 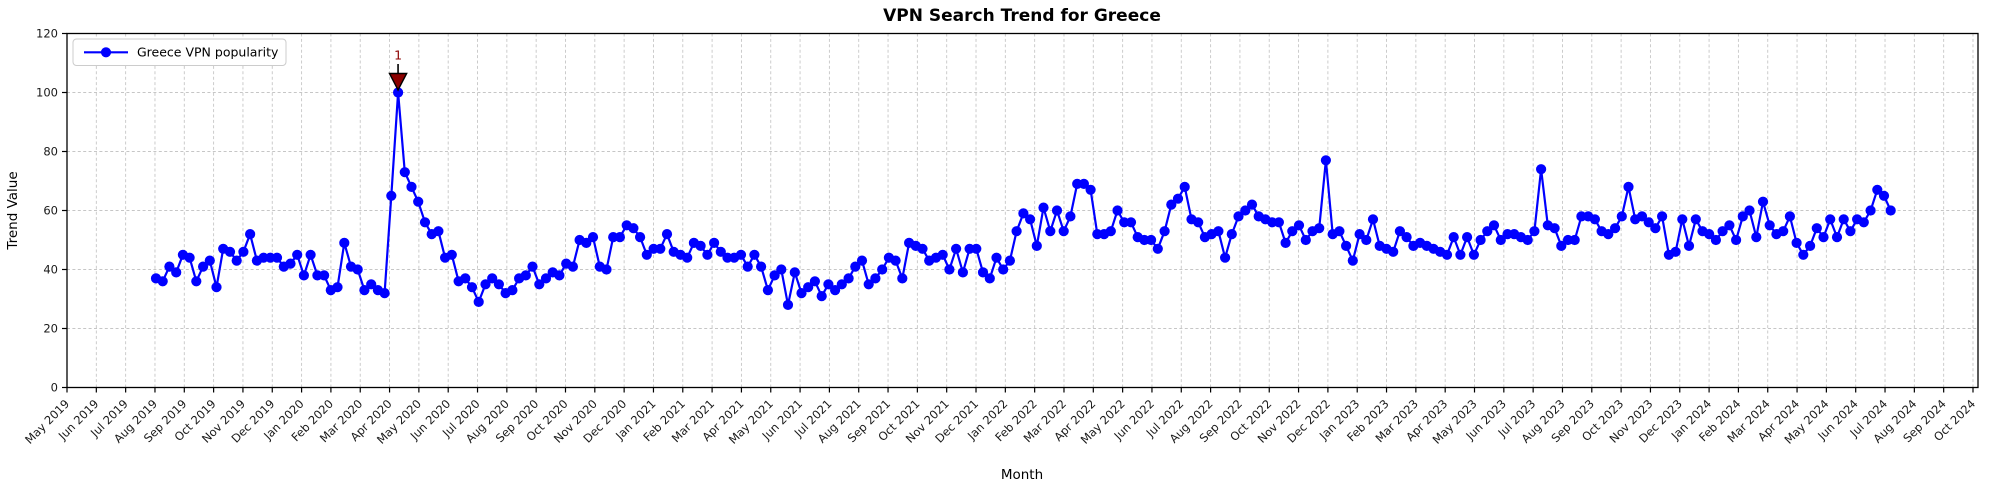 What do you see at coordinates (106, 52) in the screenshot?
I see `legend-marker` at bounding box center [106, 52].